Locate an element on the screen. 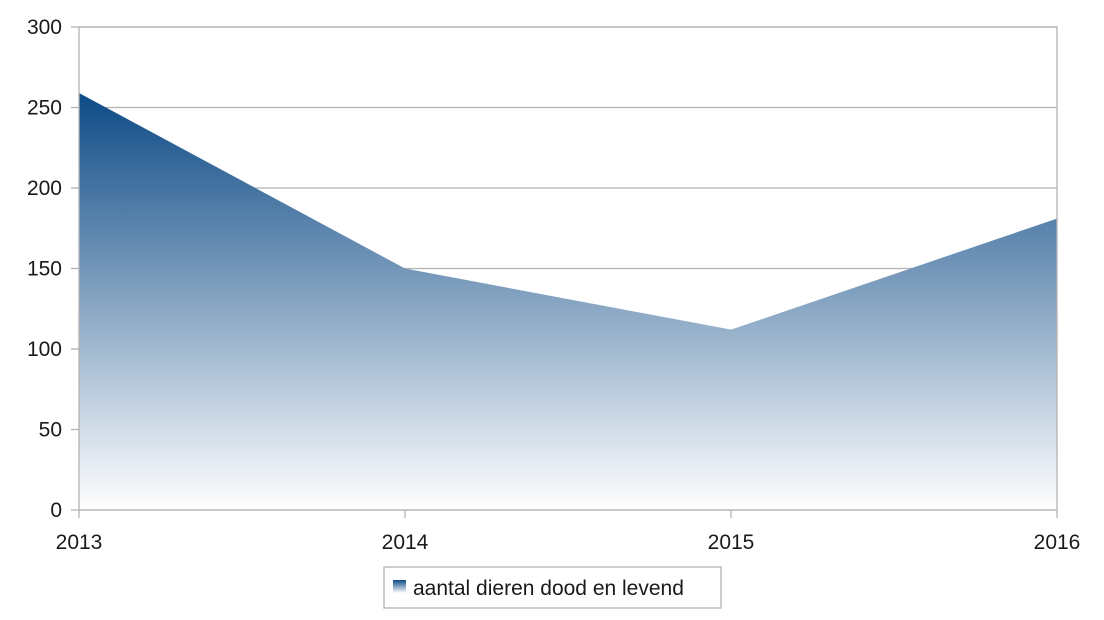 Image resolution: width=1104 pixels, height=620 pixels. y-tick-label: 0 is located at coordinates (56, 510).